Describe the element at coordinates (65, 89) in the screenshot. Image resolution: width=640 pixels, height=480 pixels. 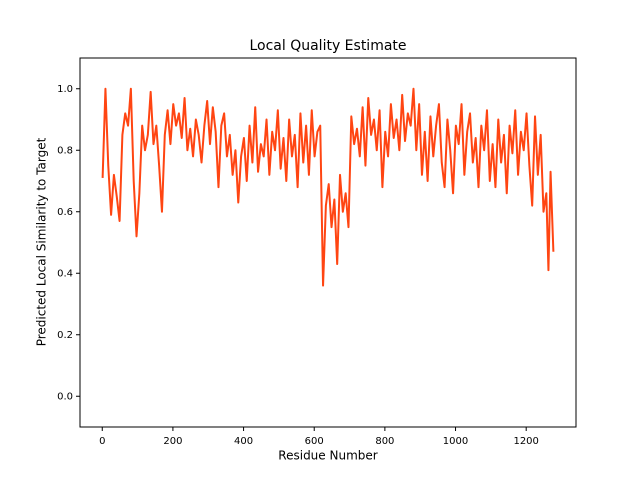
I see `y-tick-label: 1.0` at that location.